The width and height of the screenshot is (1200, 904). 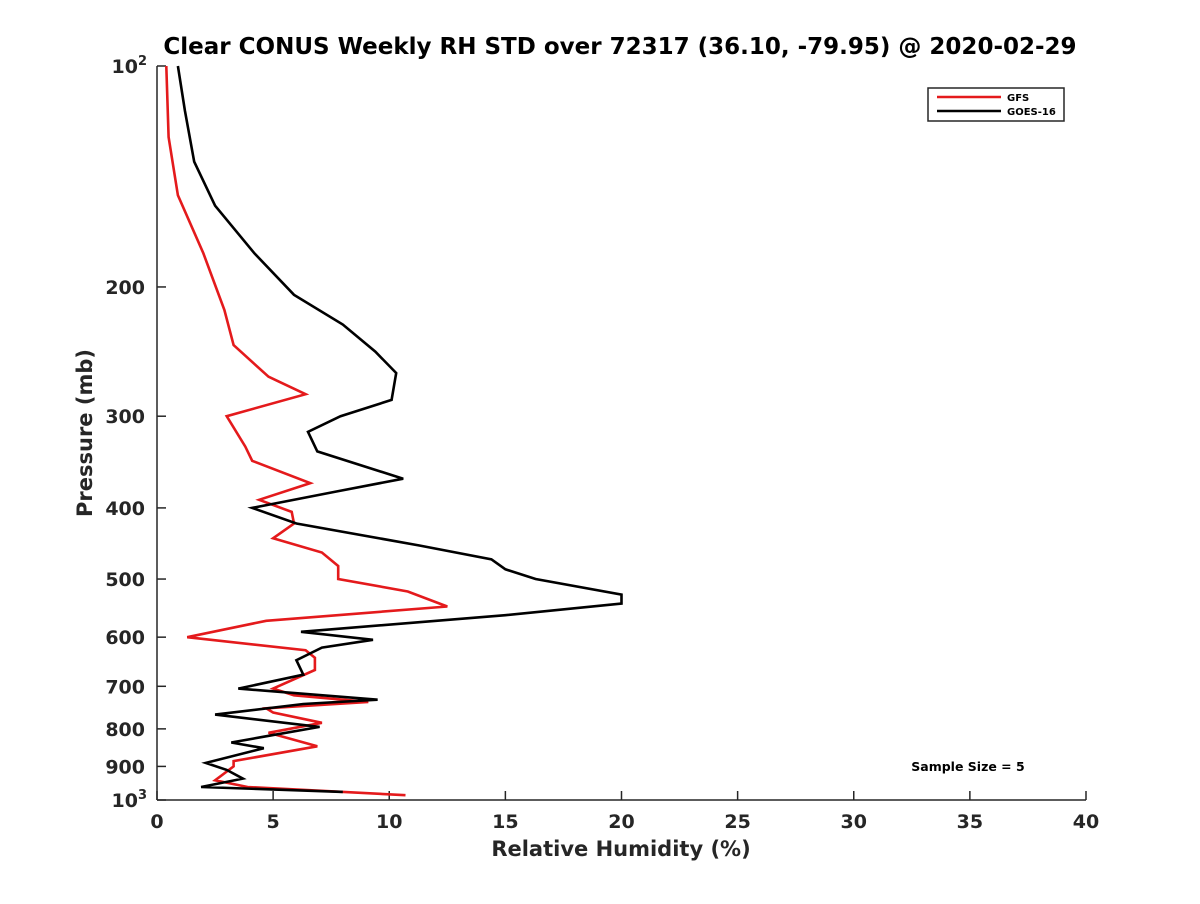 I want to click on x-tick-label: 20, so click(x=621, y=822).